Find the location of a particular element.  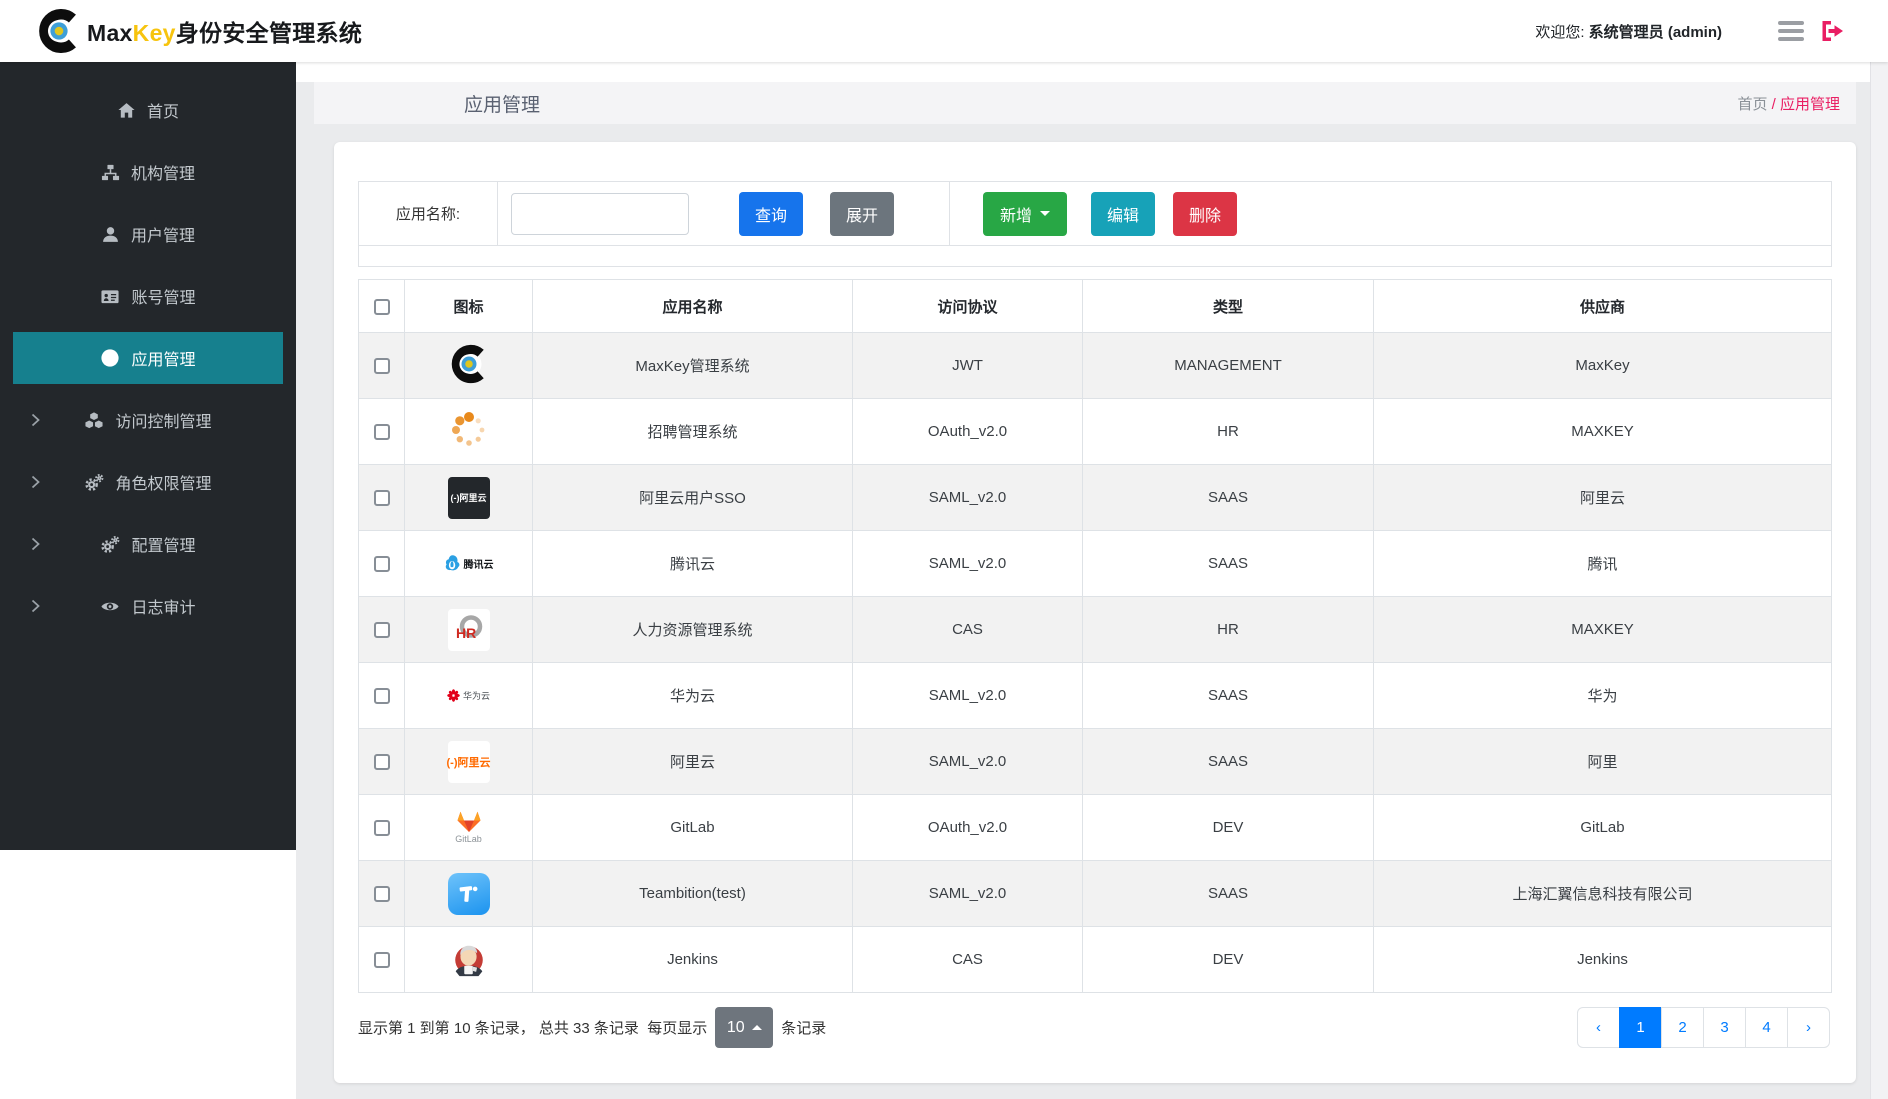

app-row: (-)阿里云 阿里云 SAML_v2.0 SAAS 阿里 is located at coordinates (1095, 761).